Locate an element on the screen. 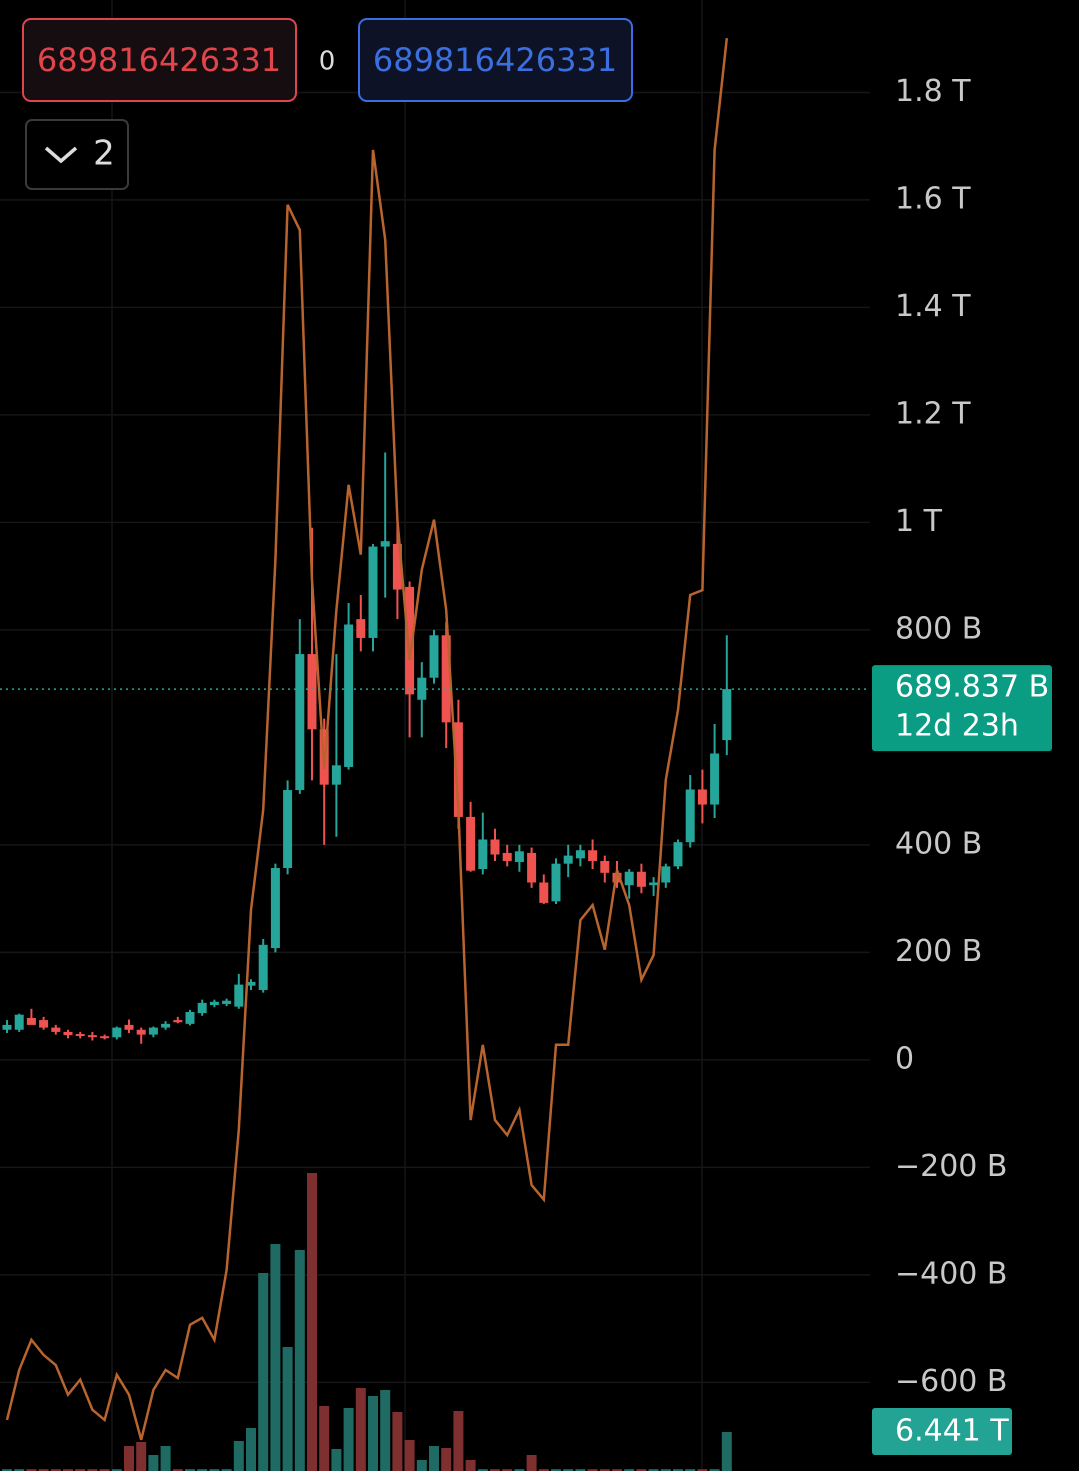 The image size is (1079, 1471). countdown-label: 12d 23h is located at coordinates (957, 726).